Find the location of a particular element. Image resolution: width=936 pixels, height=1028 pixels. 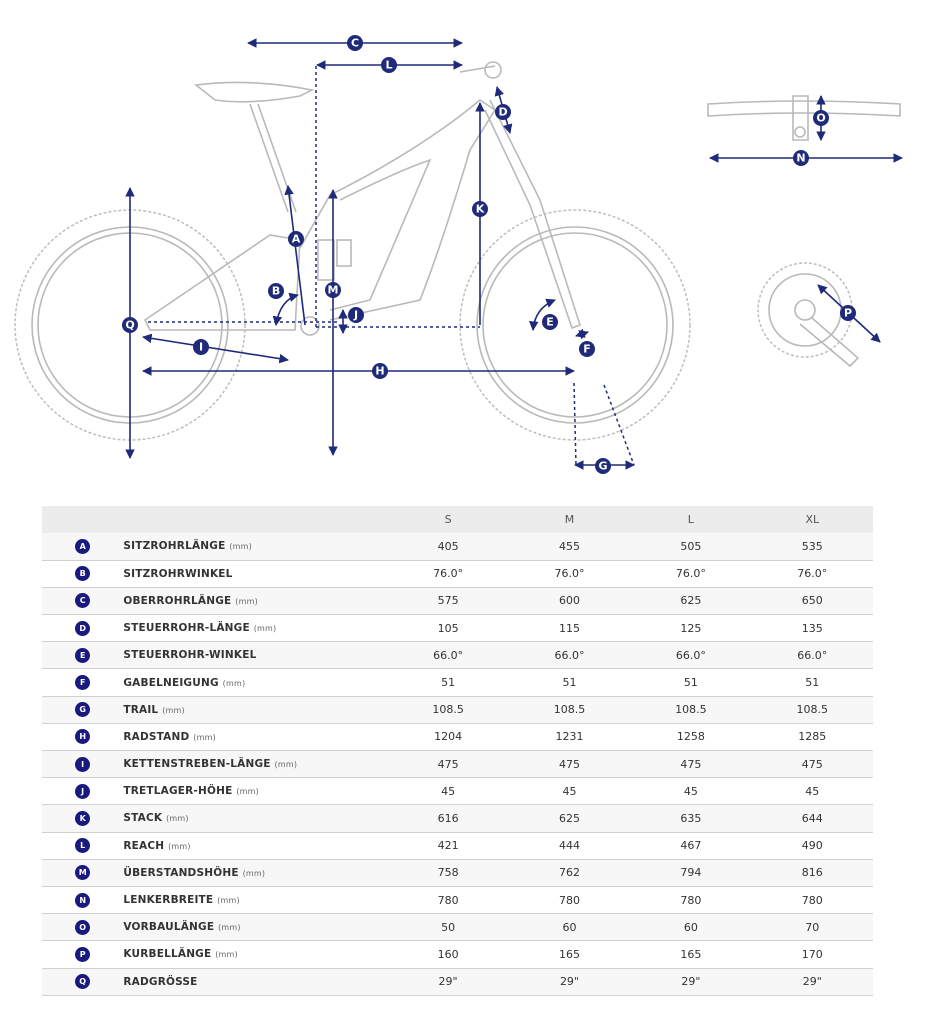

table-row: J TRETLAGER-HÖHE (mm) 45 45 45 45 is located at coordinates (457, 791).